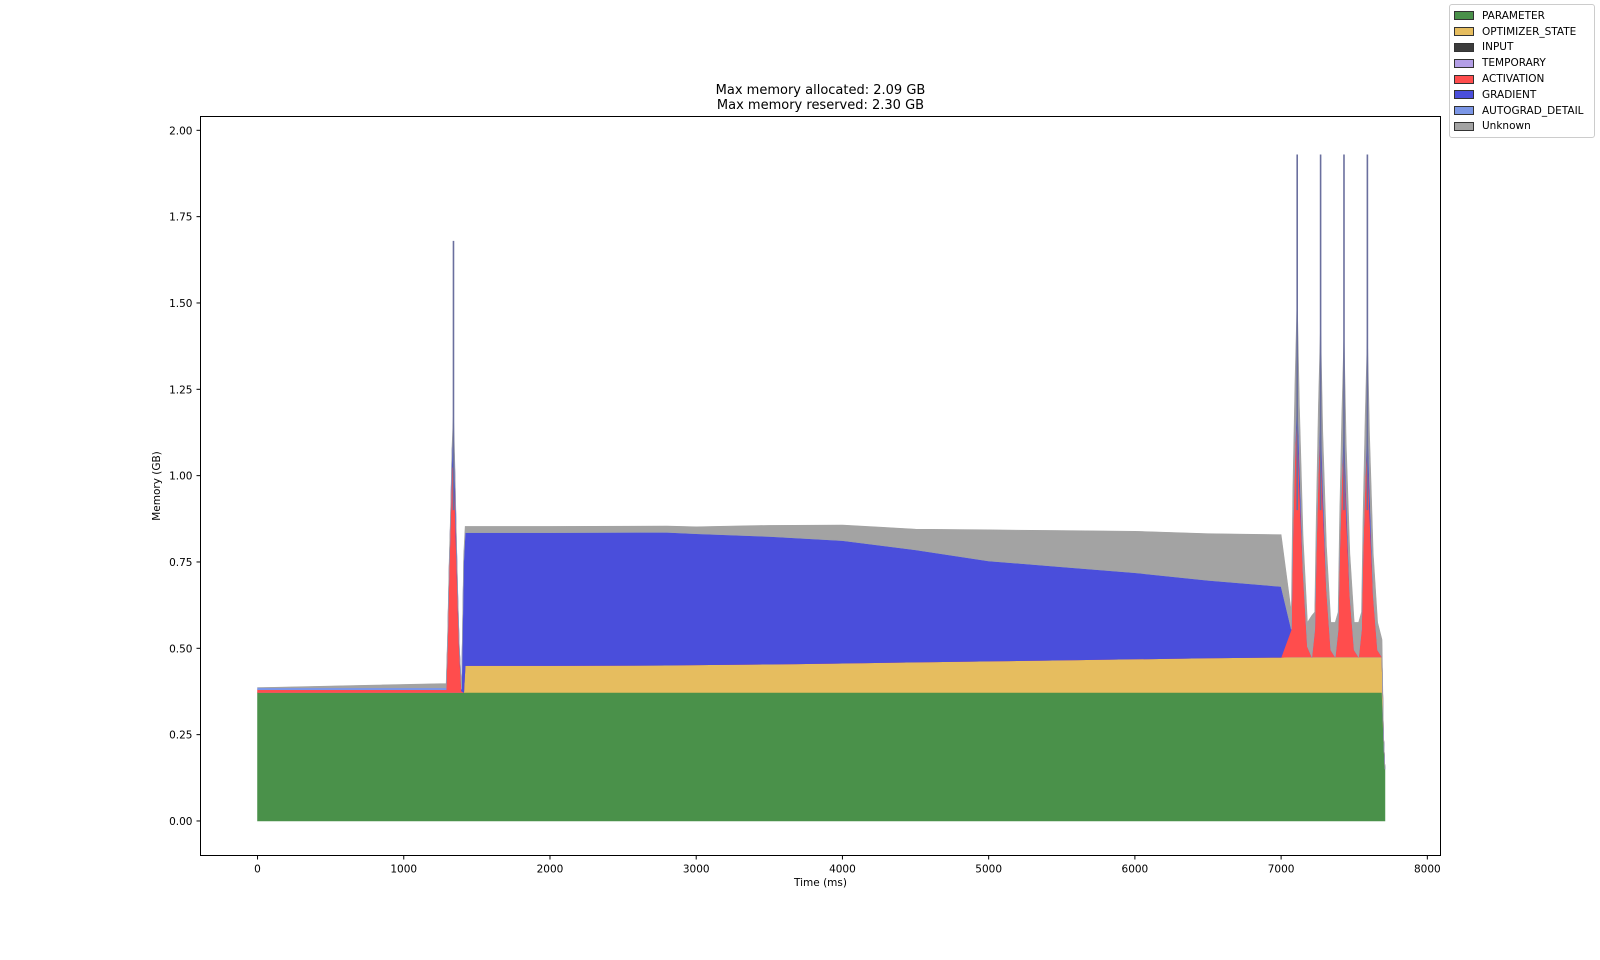 Image resolution: width=1600 pixels, height=960 pixels. What do you see at coordinates (180, 477) in the screenshot?
I see `y-tick-label: 1.00` at bounding box center [180, 477].